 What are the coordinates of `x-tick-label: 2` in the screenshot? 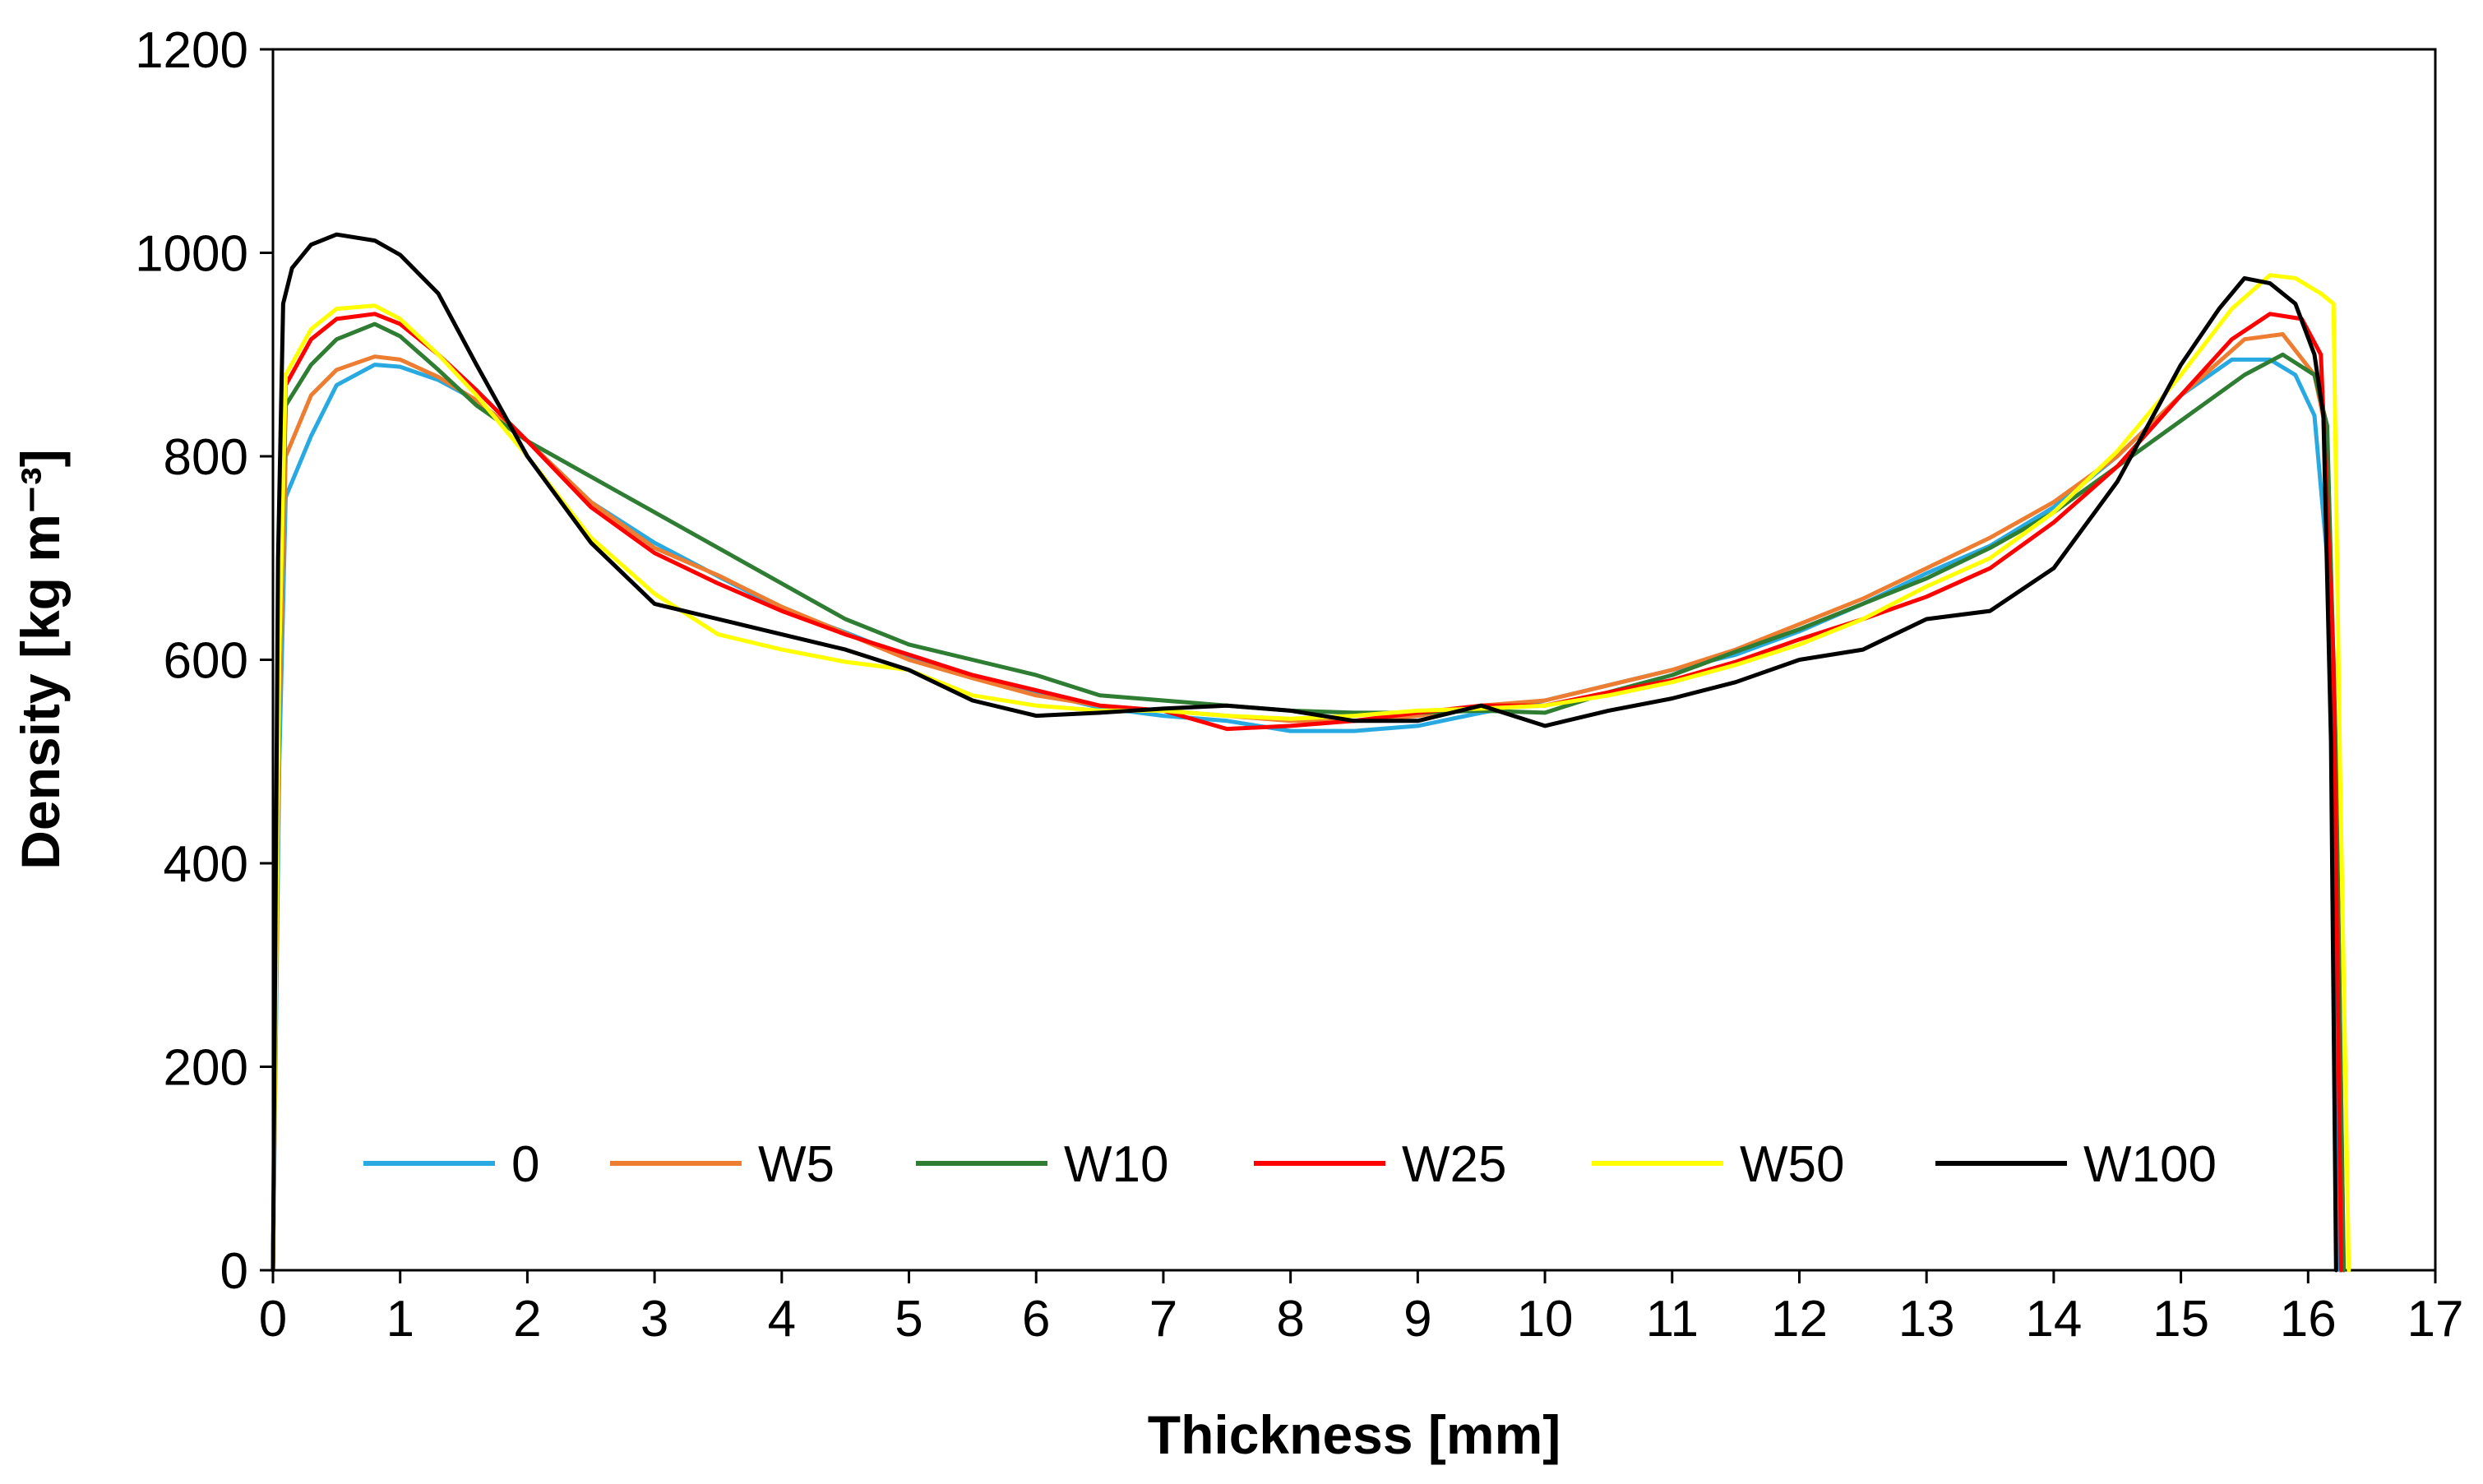 It's located at (527, 1320).